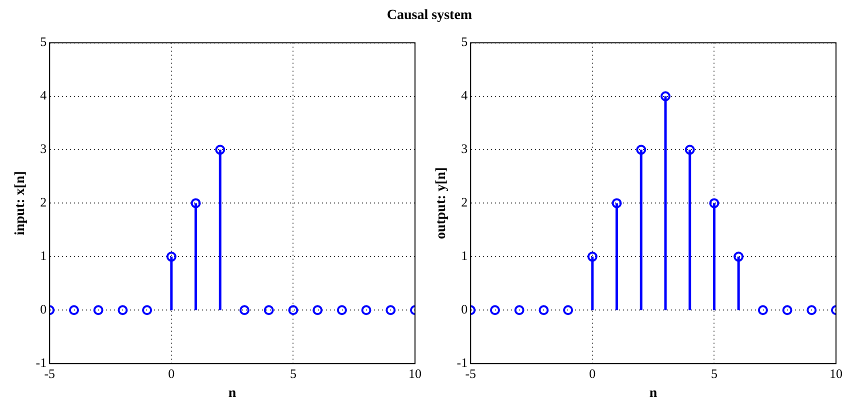 This screenshot has width=859, height=412. Describe the element at coordinates (430, 16) in the screenshot. I see `chart-title: Causal system` at that location.